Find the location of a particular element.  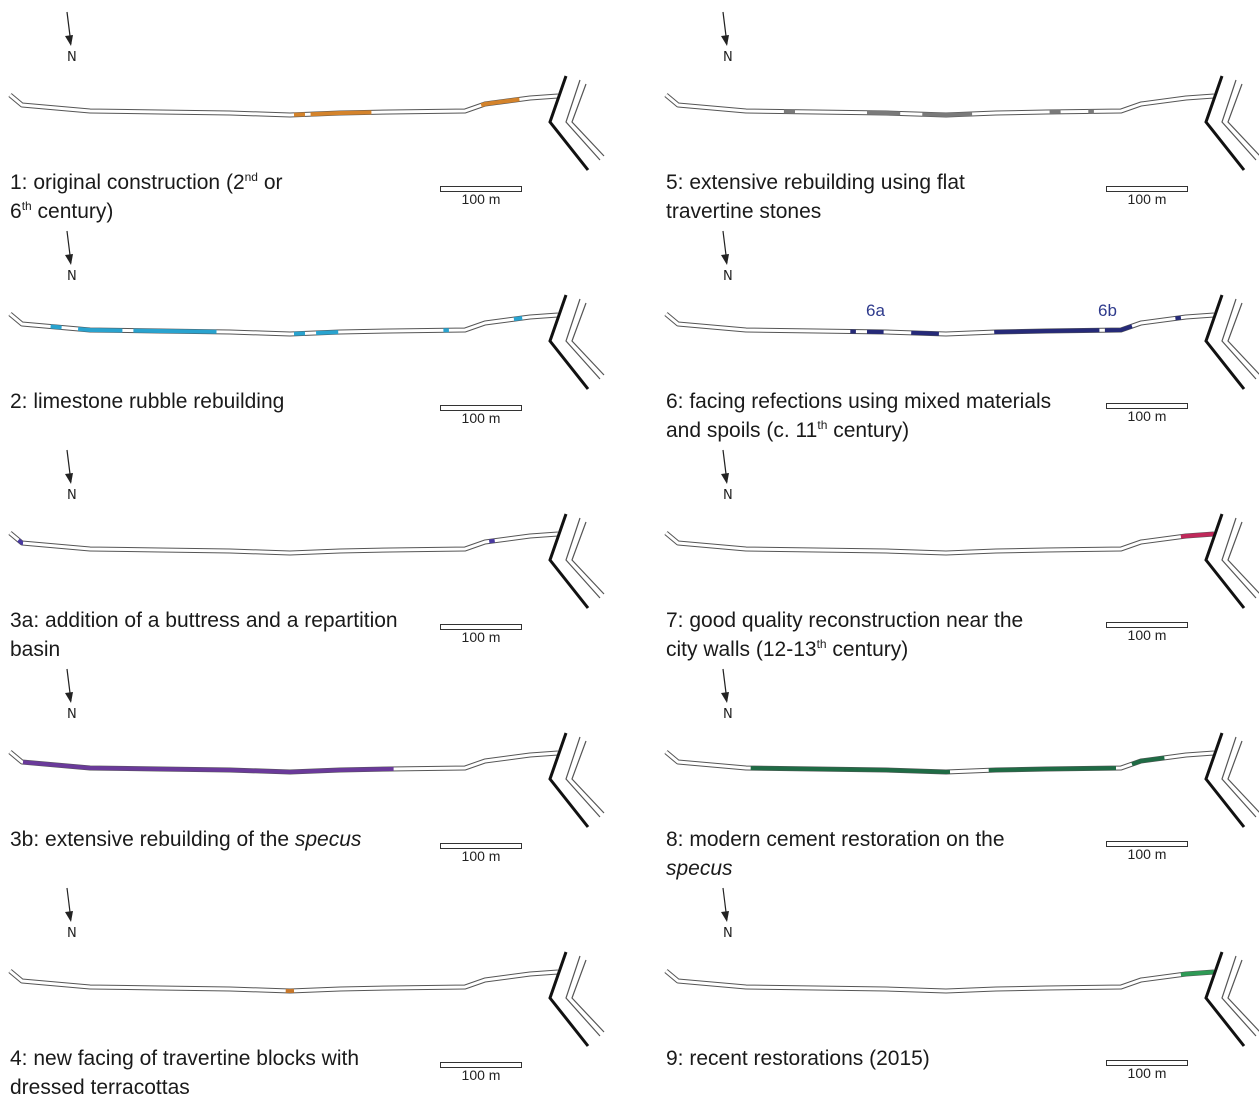

caption-line: 2: limestone rubble rebuilding is located at coordinates (147, 401).